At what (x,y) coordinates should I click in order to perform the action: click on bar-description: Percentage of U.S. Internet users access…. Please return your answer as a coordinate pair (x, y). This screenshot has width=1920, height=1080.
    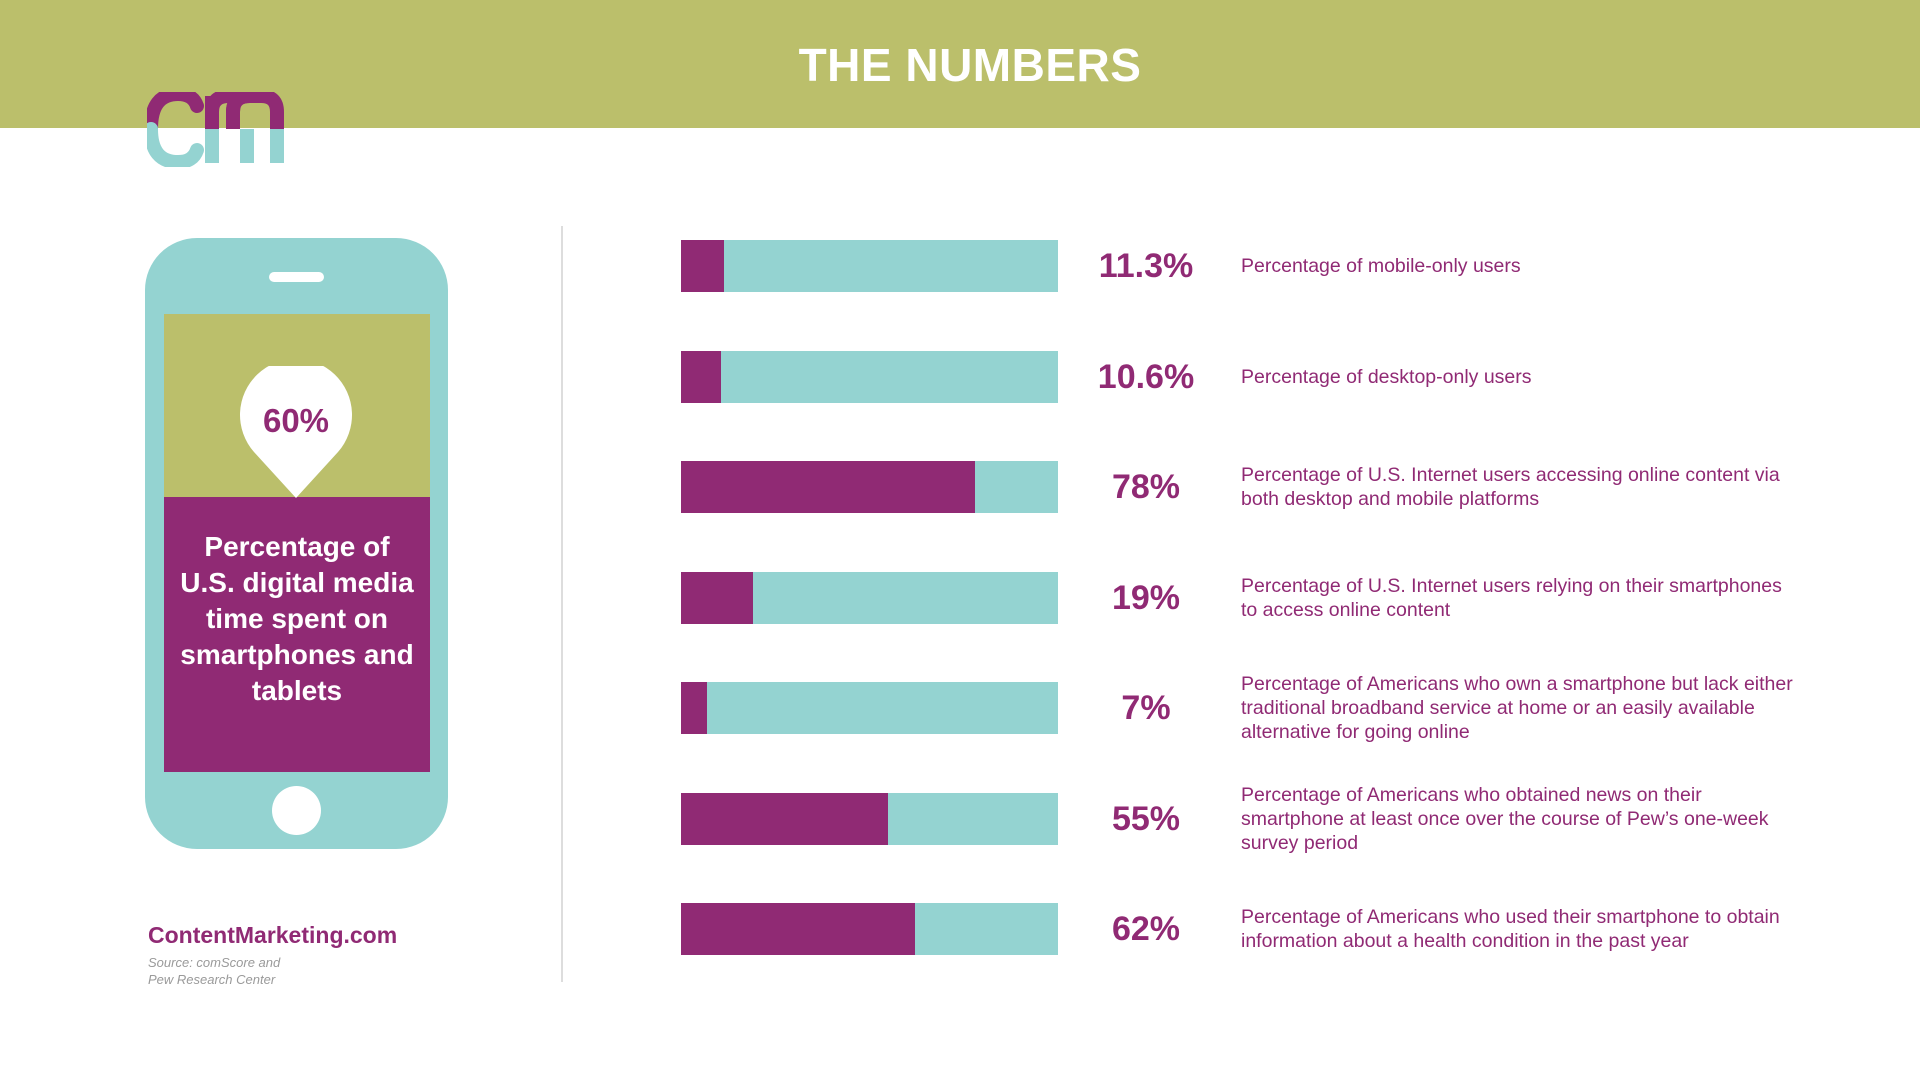
    Looking at the image, I should click on (1510, 487).